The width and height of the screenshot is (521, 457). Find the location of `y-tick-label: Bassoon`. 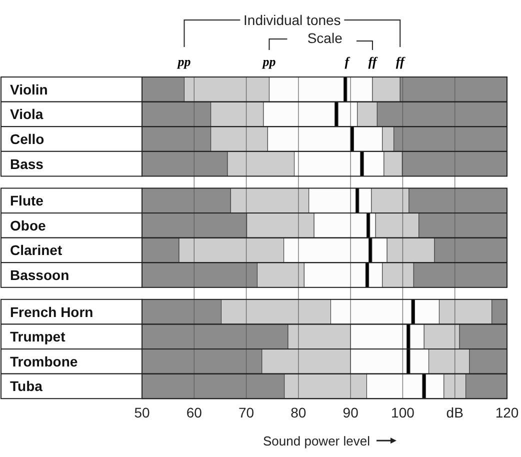

y-tick-label: Bassoon is located at coordinates (40, 275).